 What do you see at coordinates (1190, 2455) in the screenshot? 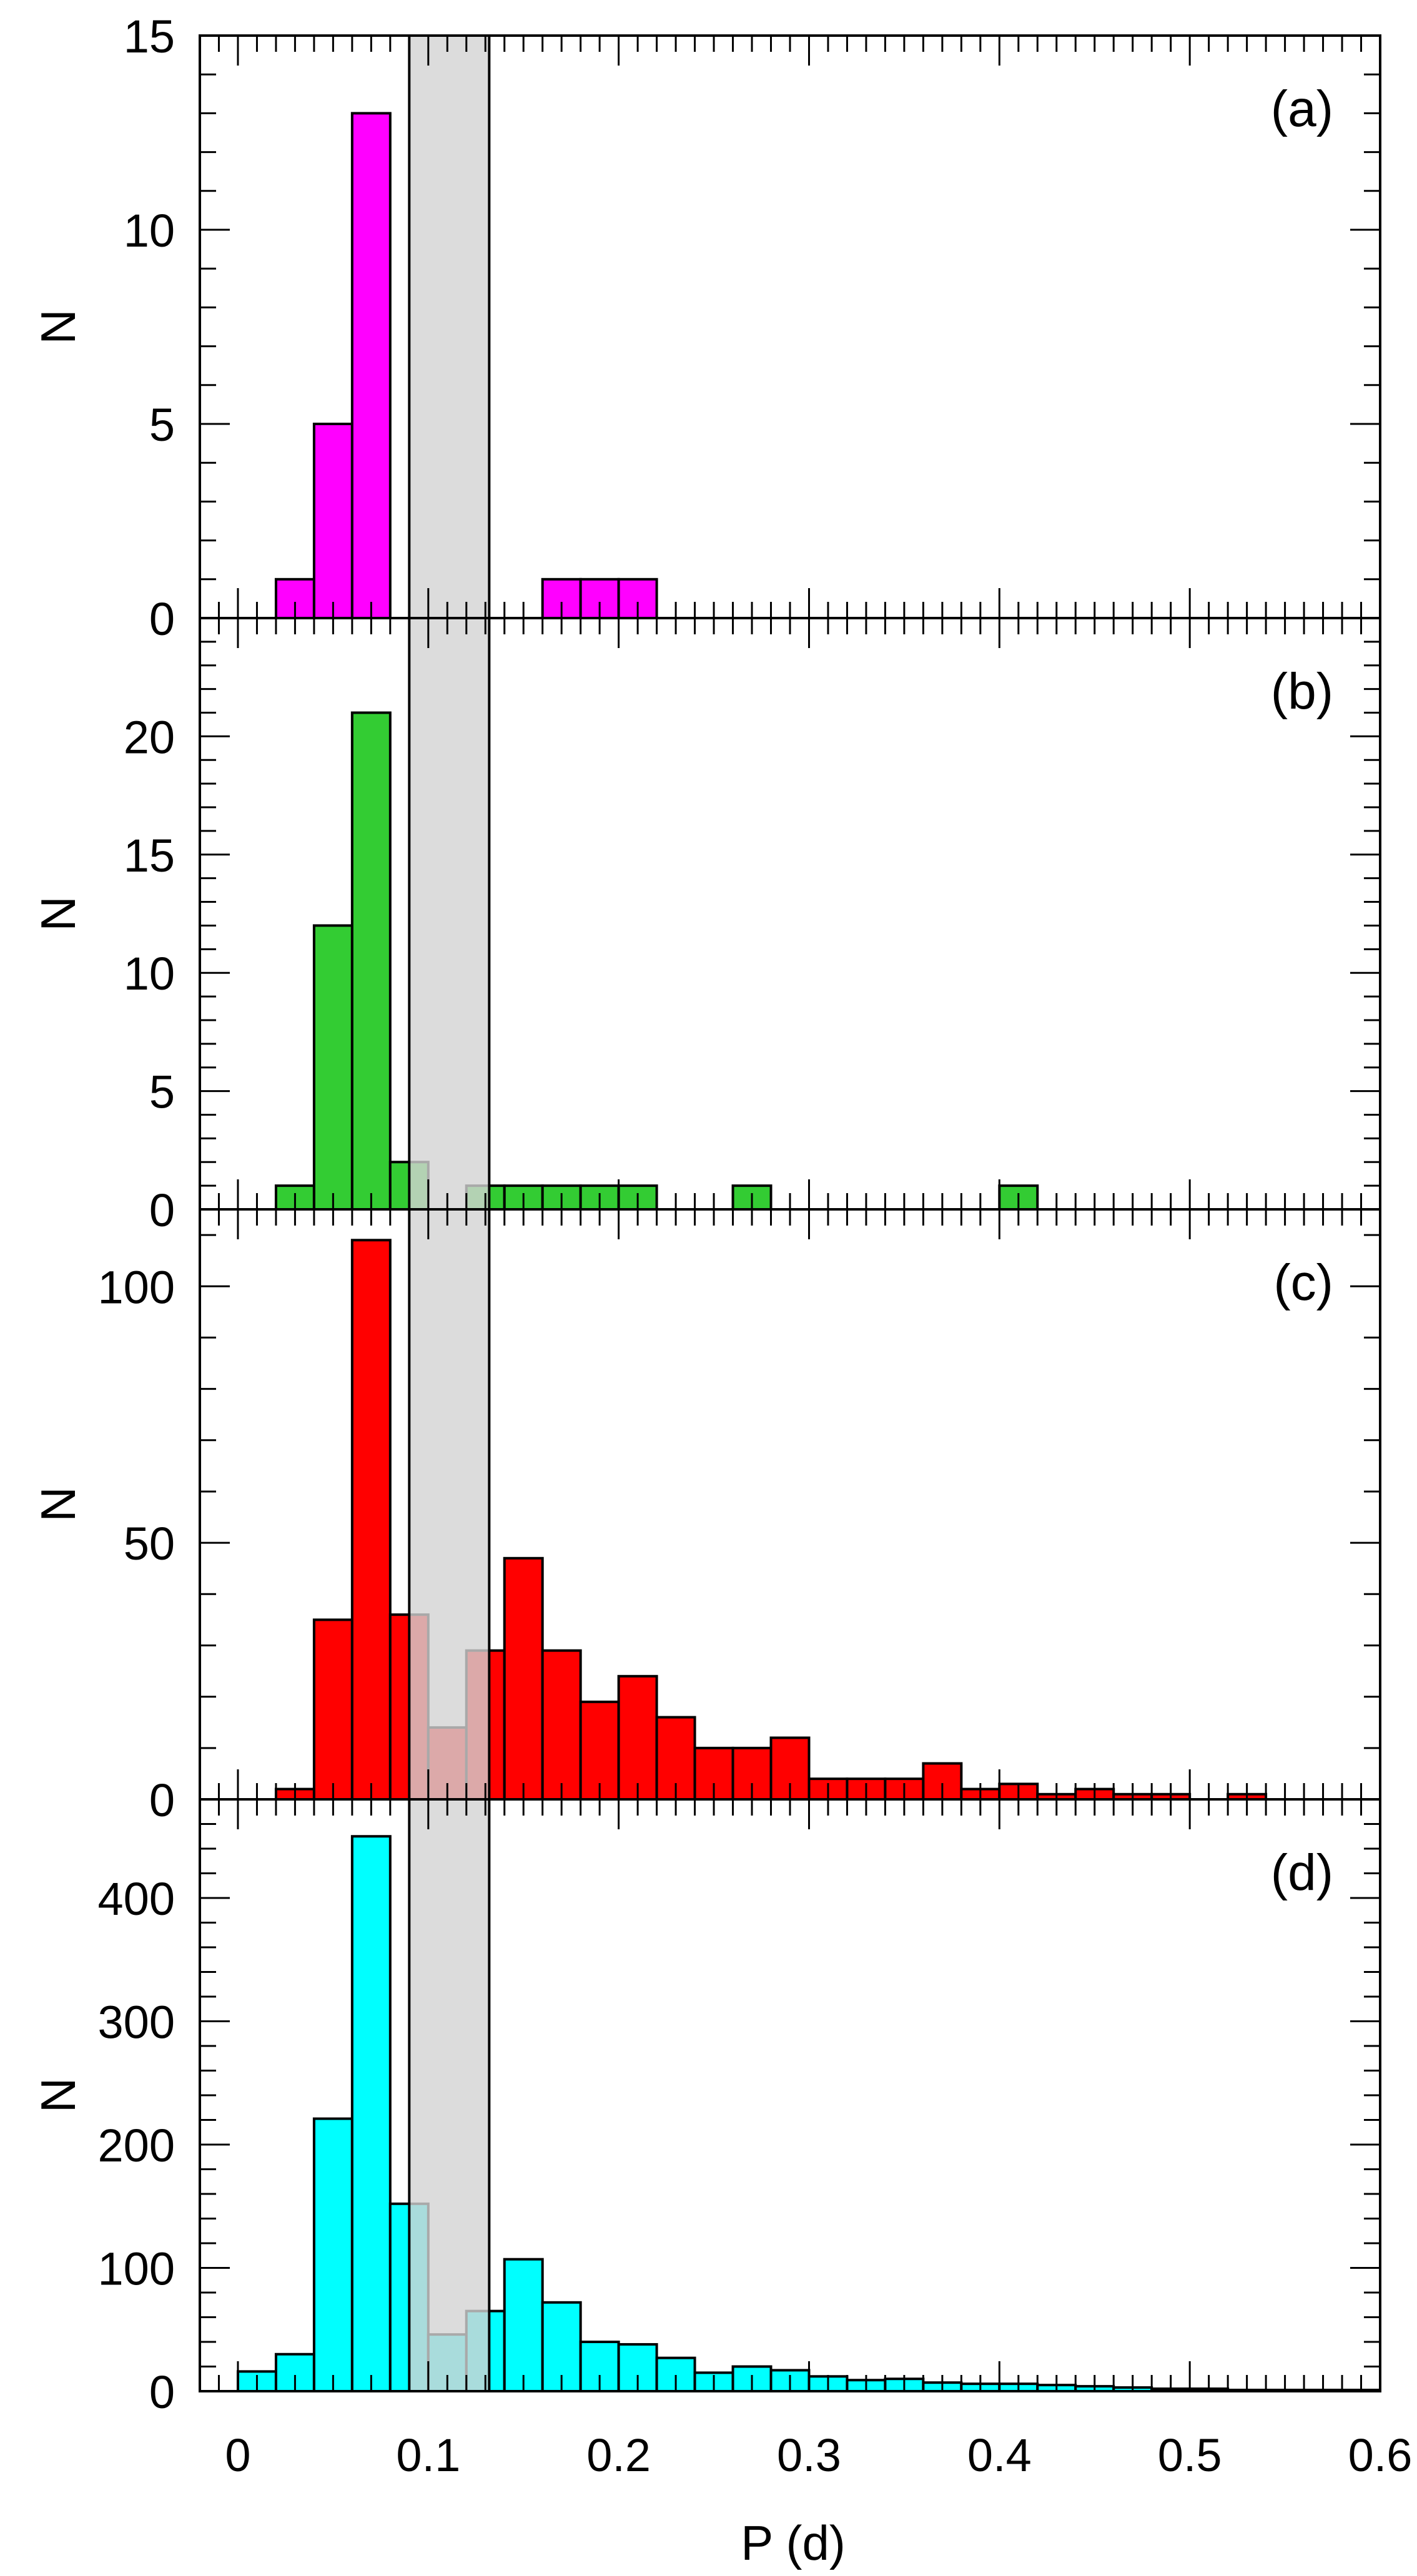
I see `x-tick-label: 0.5` at bounding box center [1190, 2455].